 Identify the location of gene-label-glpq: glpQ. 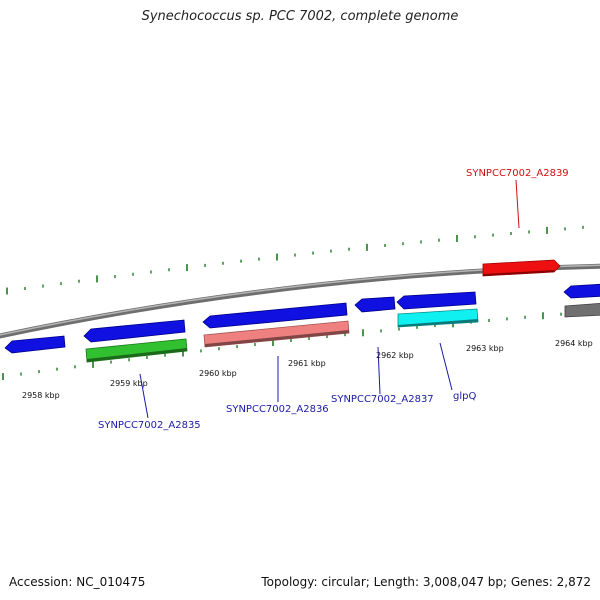
(464, 396).